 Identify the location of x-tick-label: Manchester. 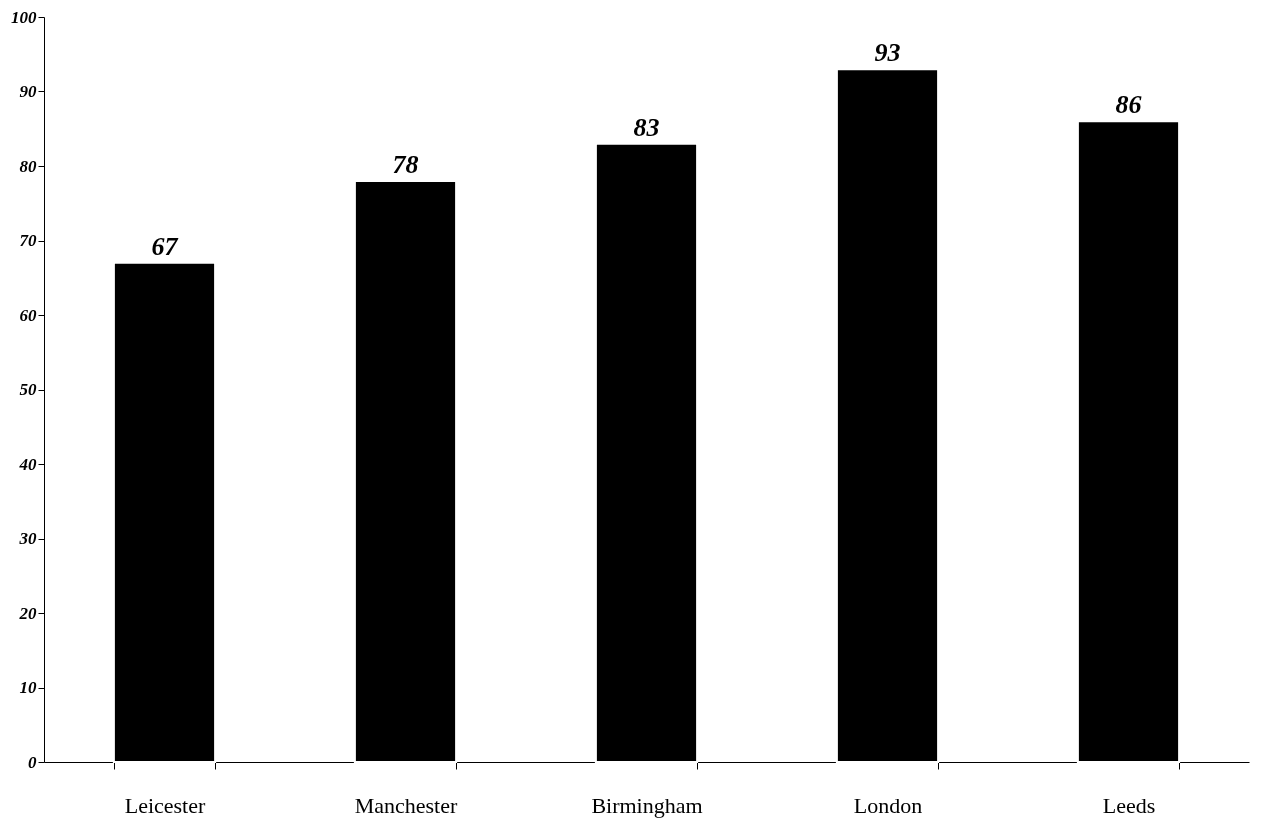
(406, 805).